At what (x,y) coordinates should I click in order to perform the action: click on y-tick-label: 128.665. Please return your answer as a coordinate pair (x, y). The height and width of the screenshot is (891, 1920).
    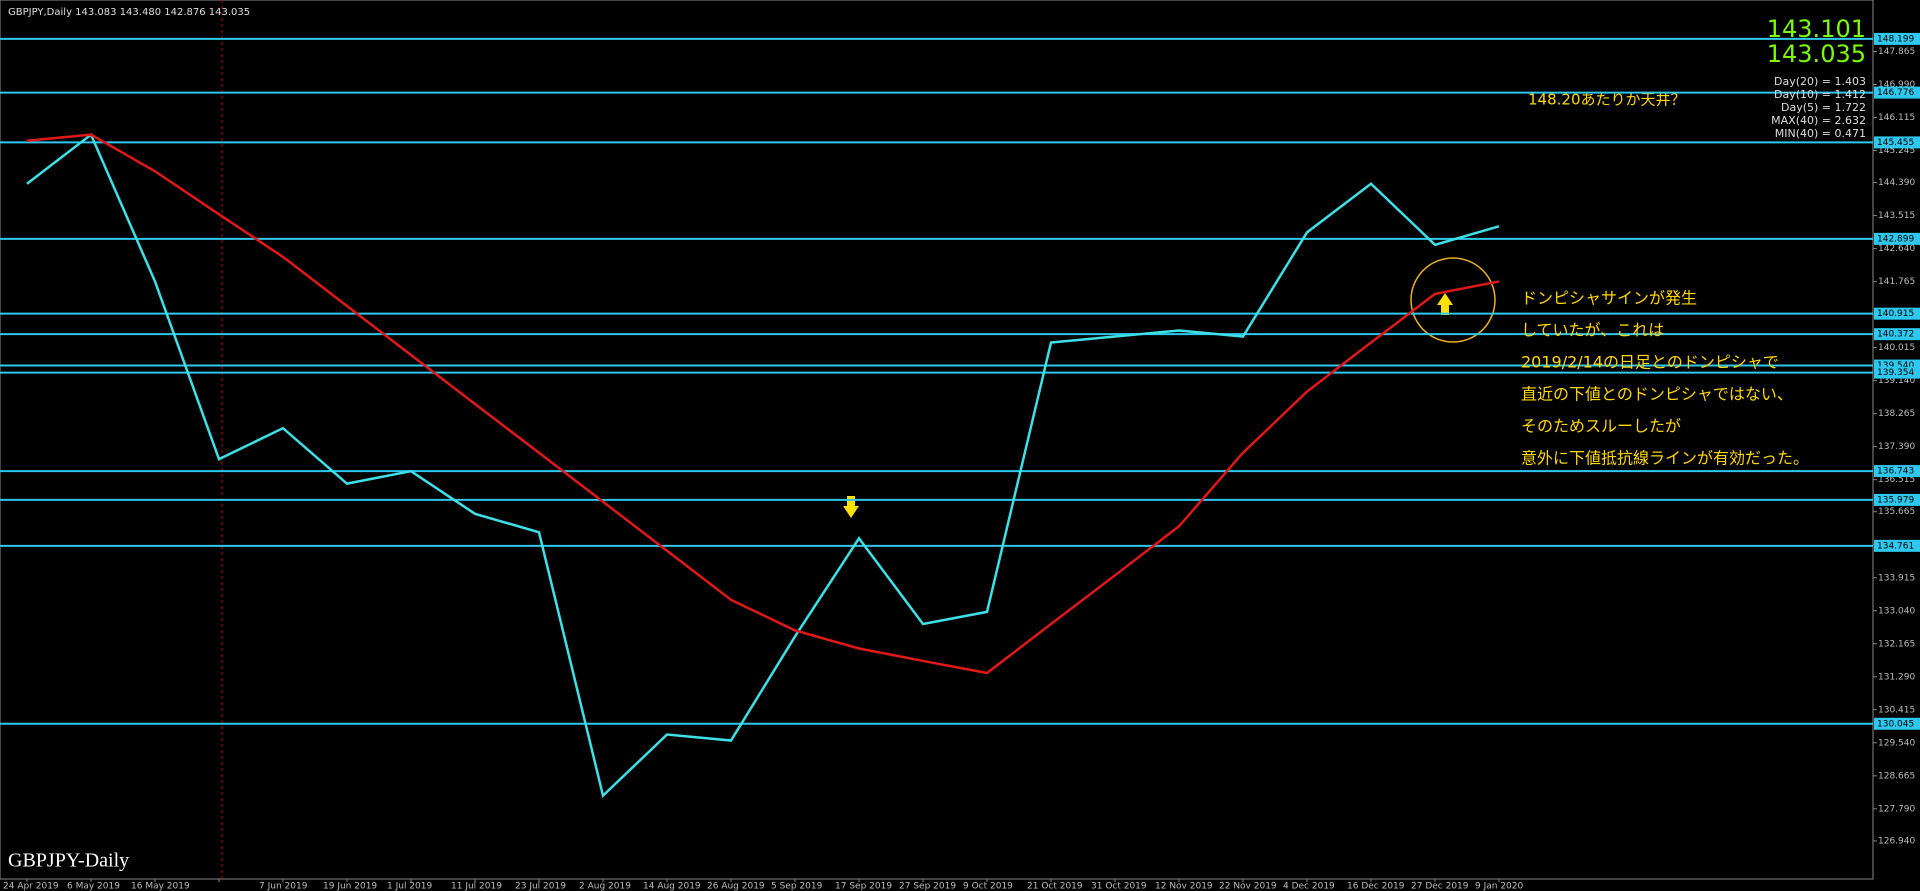
    Looking at the image, I should click on (1896, 776).